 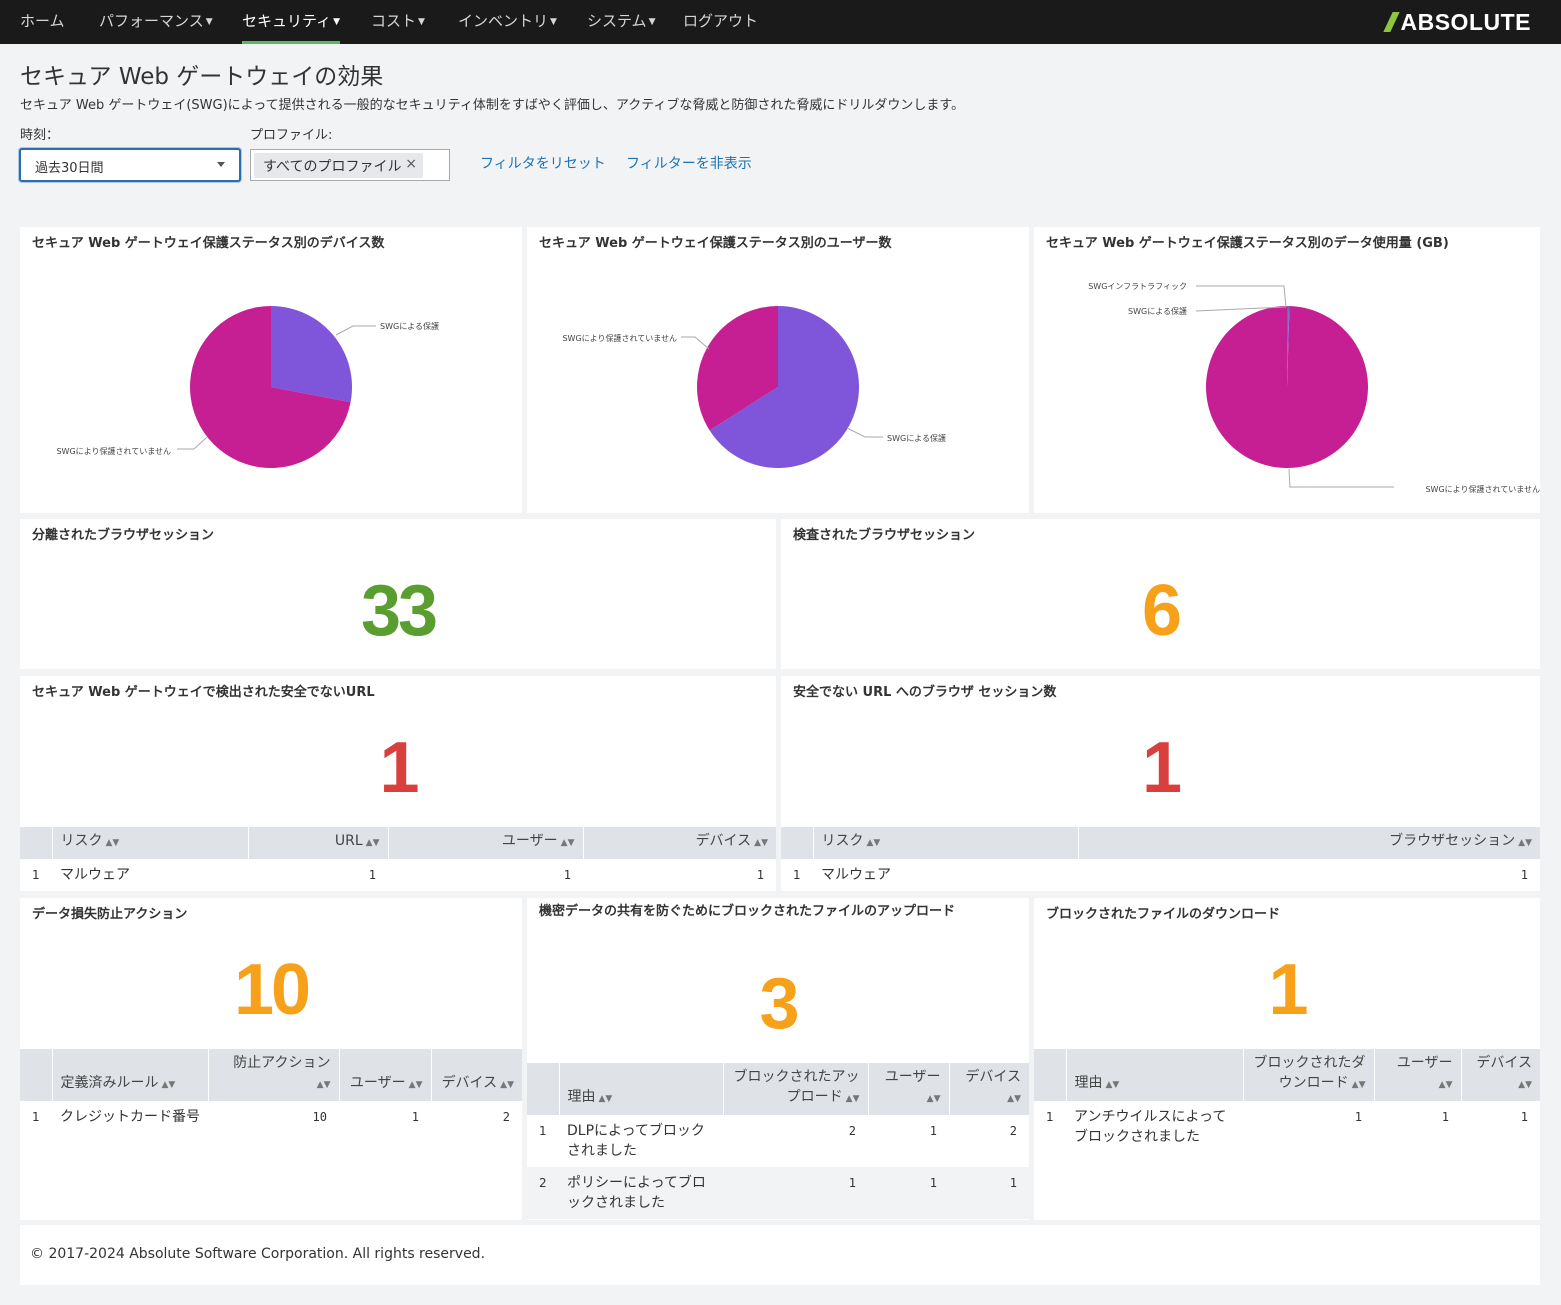 I want to click on panel-title: セキュア Web ゲートウェイ保護ステータス別のユーザー数, so click(x=715, y=243).